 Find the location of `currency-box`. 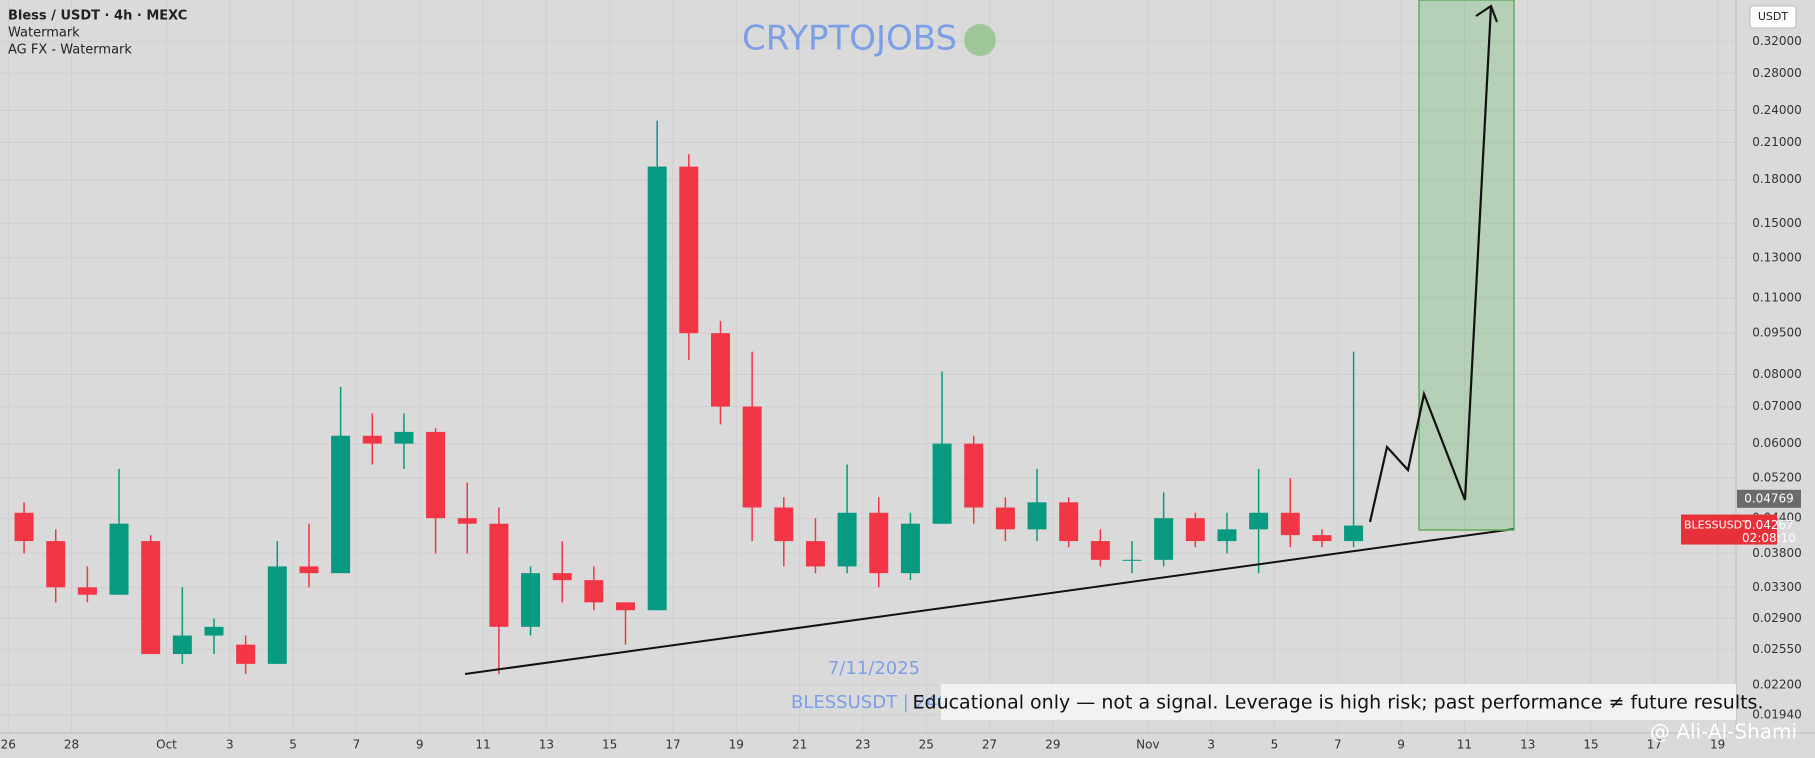

currency-box is located at coordinates (1773, 17).